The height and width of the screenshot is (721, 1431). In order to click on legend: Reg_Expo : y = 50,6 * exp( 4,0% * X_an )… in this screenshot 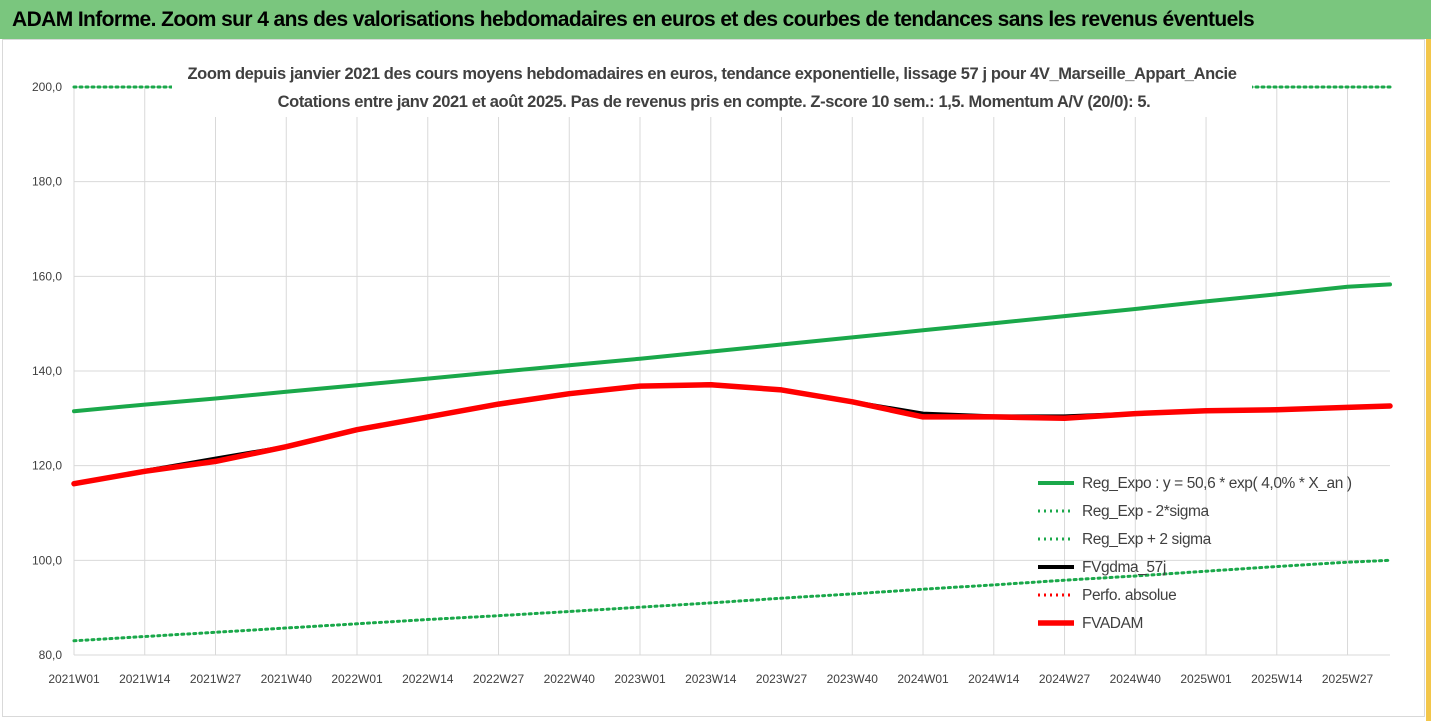, I will do `click(1195, 553)`.